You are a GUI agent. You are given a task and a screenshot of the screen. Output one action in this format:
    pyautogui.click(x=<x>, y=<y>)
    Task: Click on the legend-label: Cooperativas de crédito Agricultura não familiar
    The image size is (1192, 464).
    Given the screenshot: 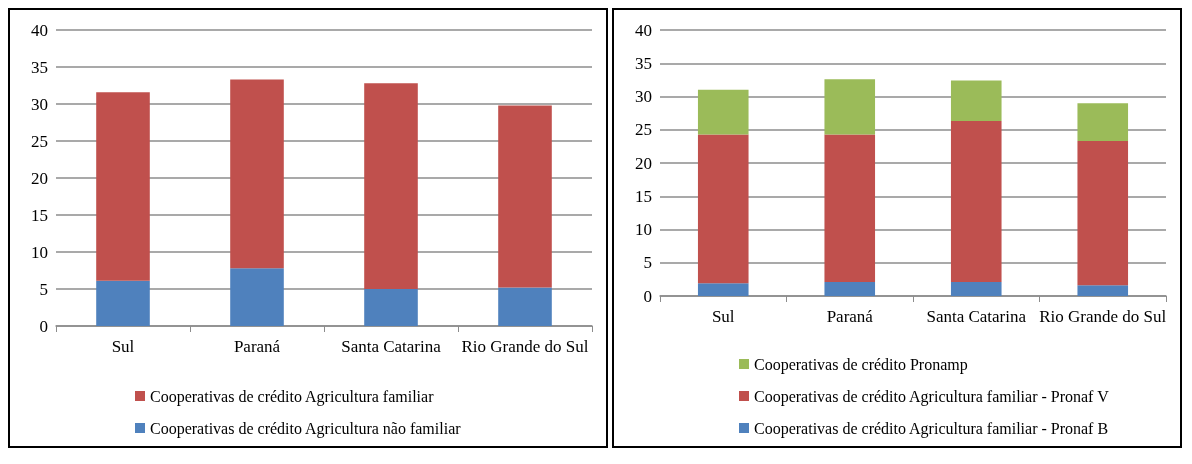 What is the action you would take?
    pyautogui.click(x=306, y=428)
    